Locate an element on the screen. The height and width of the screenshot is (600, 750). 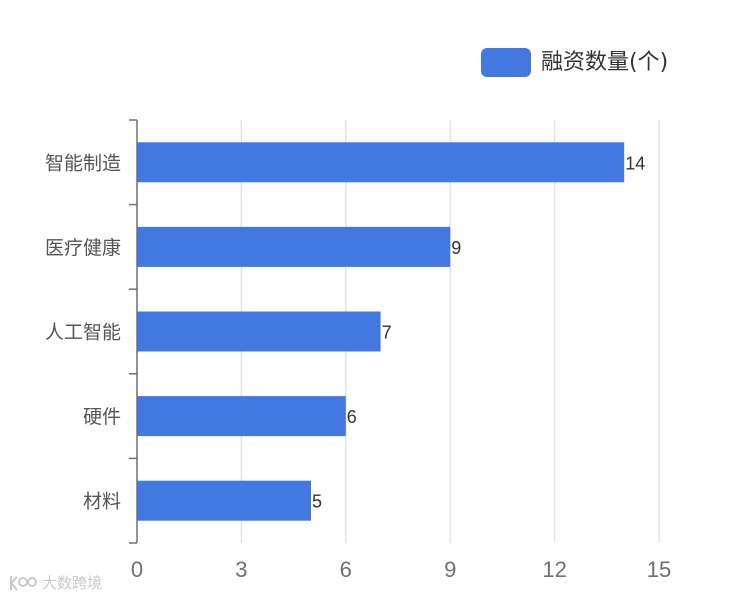
legend-swatch is located at coordinates (506, 62).